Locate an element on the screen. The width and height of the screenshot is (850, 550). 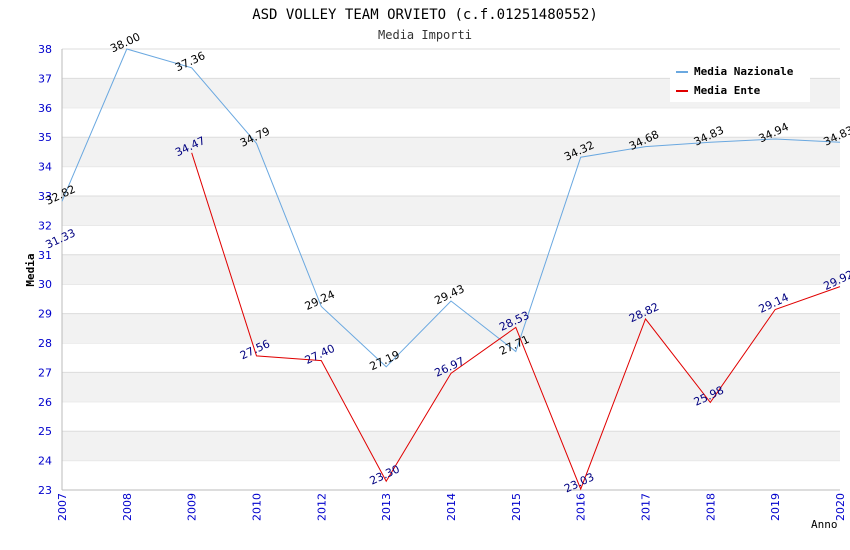
y-tick-label: 27 is located at coordinates (45, 372).